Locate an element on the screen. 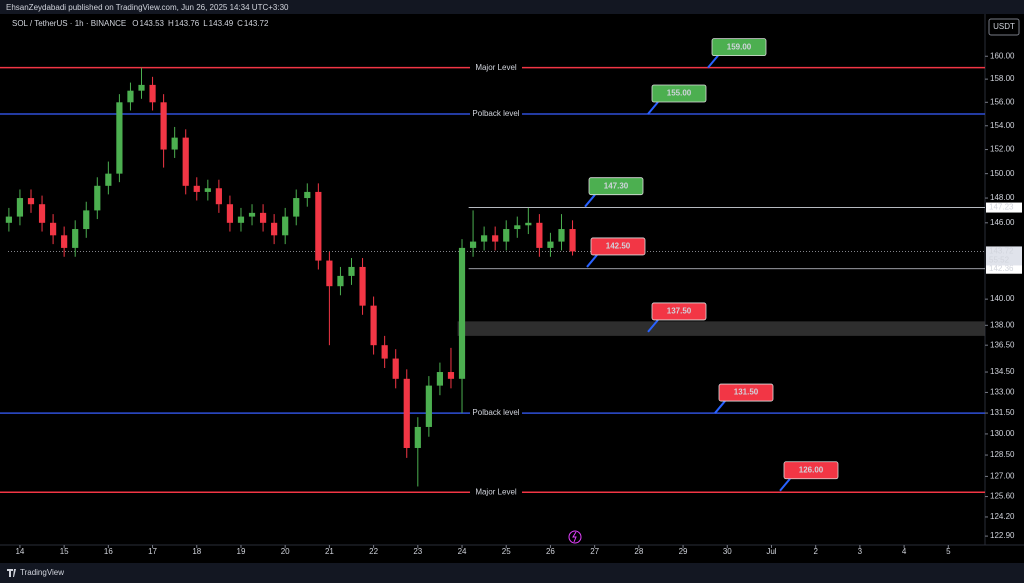  x-tick-label: 30 is located at coordinates (727, 551).